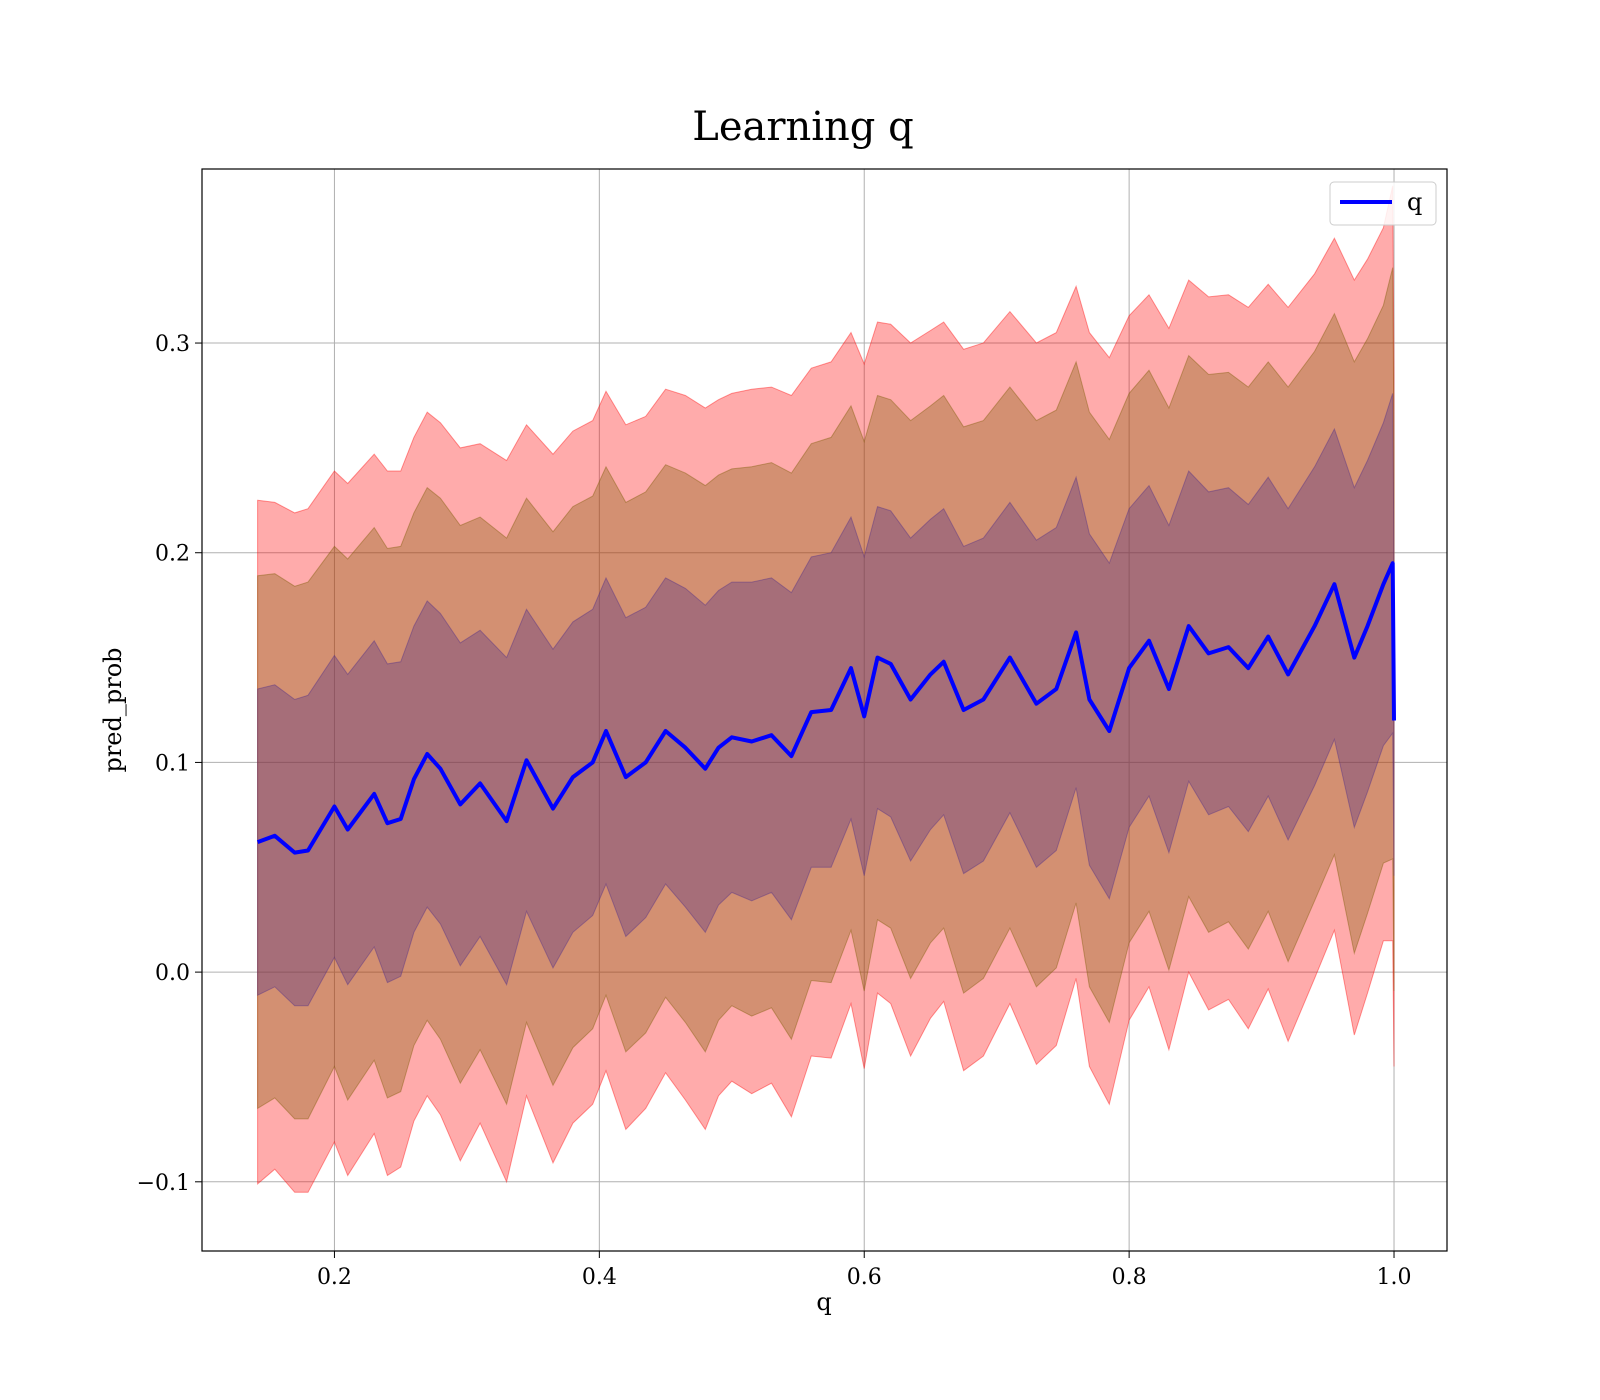 This screenshot has height=1400, width=1600. I want to click on series-lines, so click(826, 708).